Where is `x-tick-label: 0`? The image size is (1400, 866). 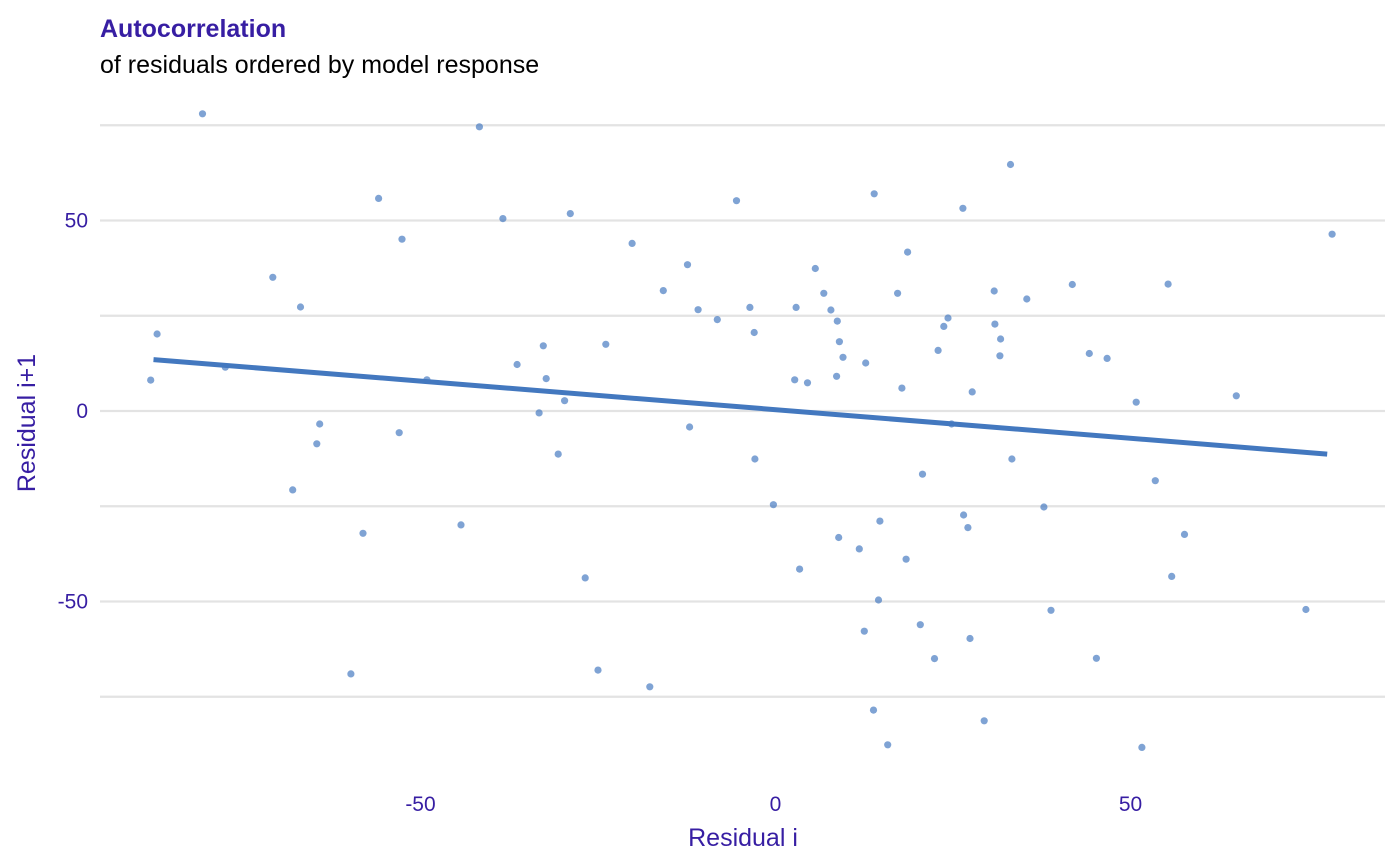 x-tick-label: 0 is located at coordinates (776, 804).